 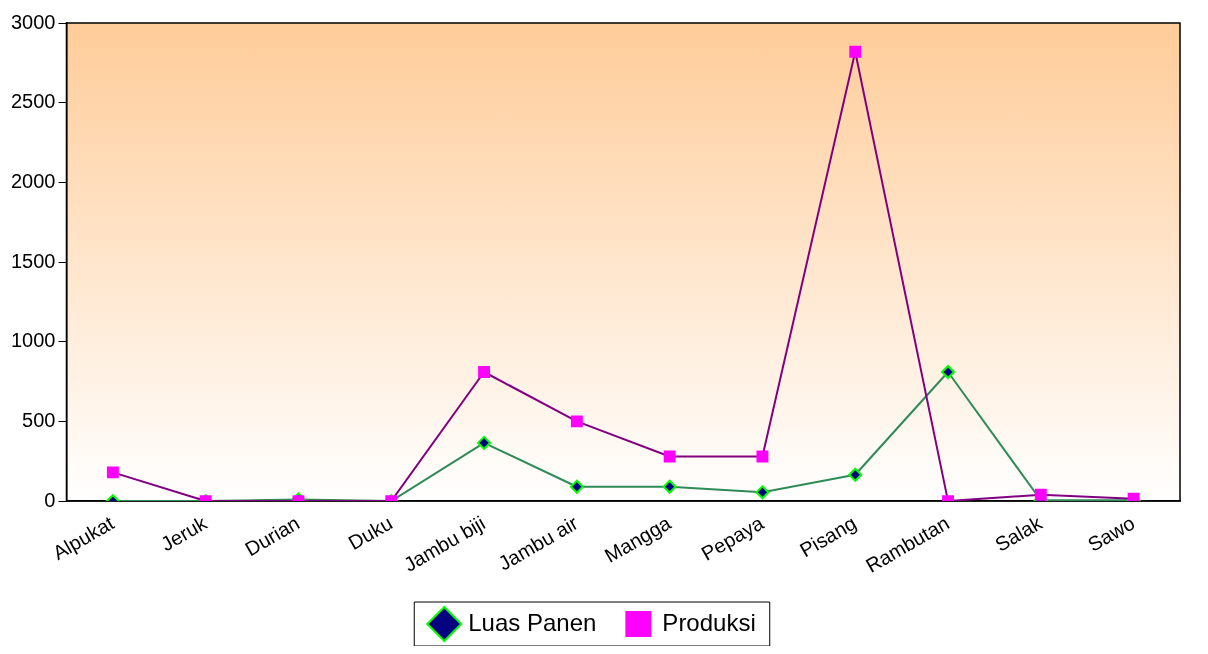 What do you see at coordinates (1111, 533) in the screenshot?
I see `x-tick-label: Sawo` at bounding box center [1111, 533].